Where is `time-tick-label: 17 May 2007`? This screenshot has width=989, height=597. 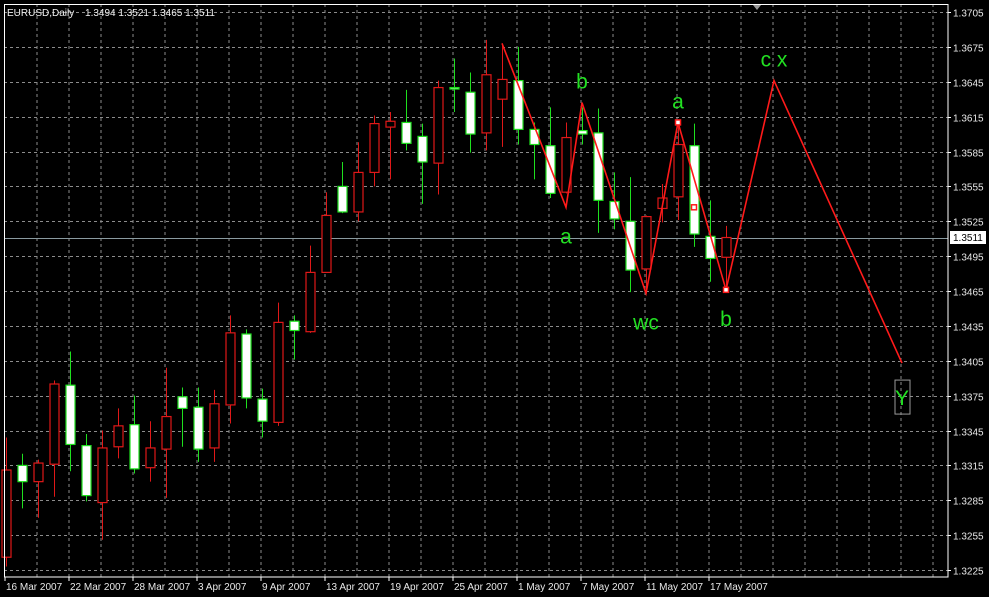
time-tick-label: 17 May 2007 is located at coordinates (739, 587).